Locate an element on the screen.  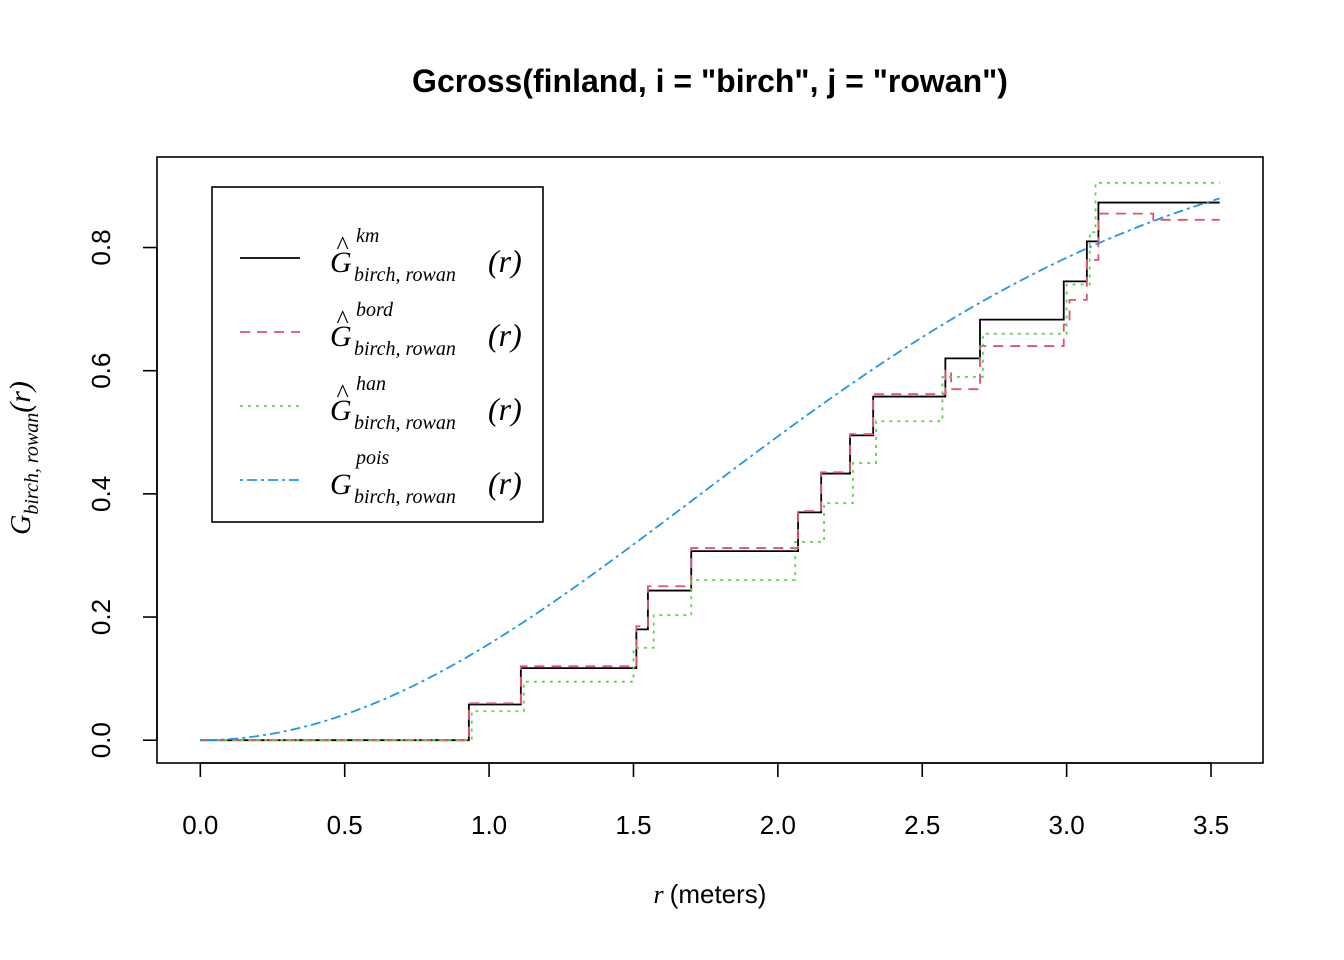
y-tick-label: 0.6 is located at coordinates (101, 371).